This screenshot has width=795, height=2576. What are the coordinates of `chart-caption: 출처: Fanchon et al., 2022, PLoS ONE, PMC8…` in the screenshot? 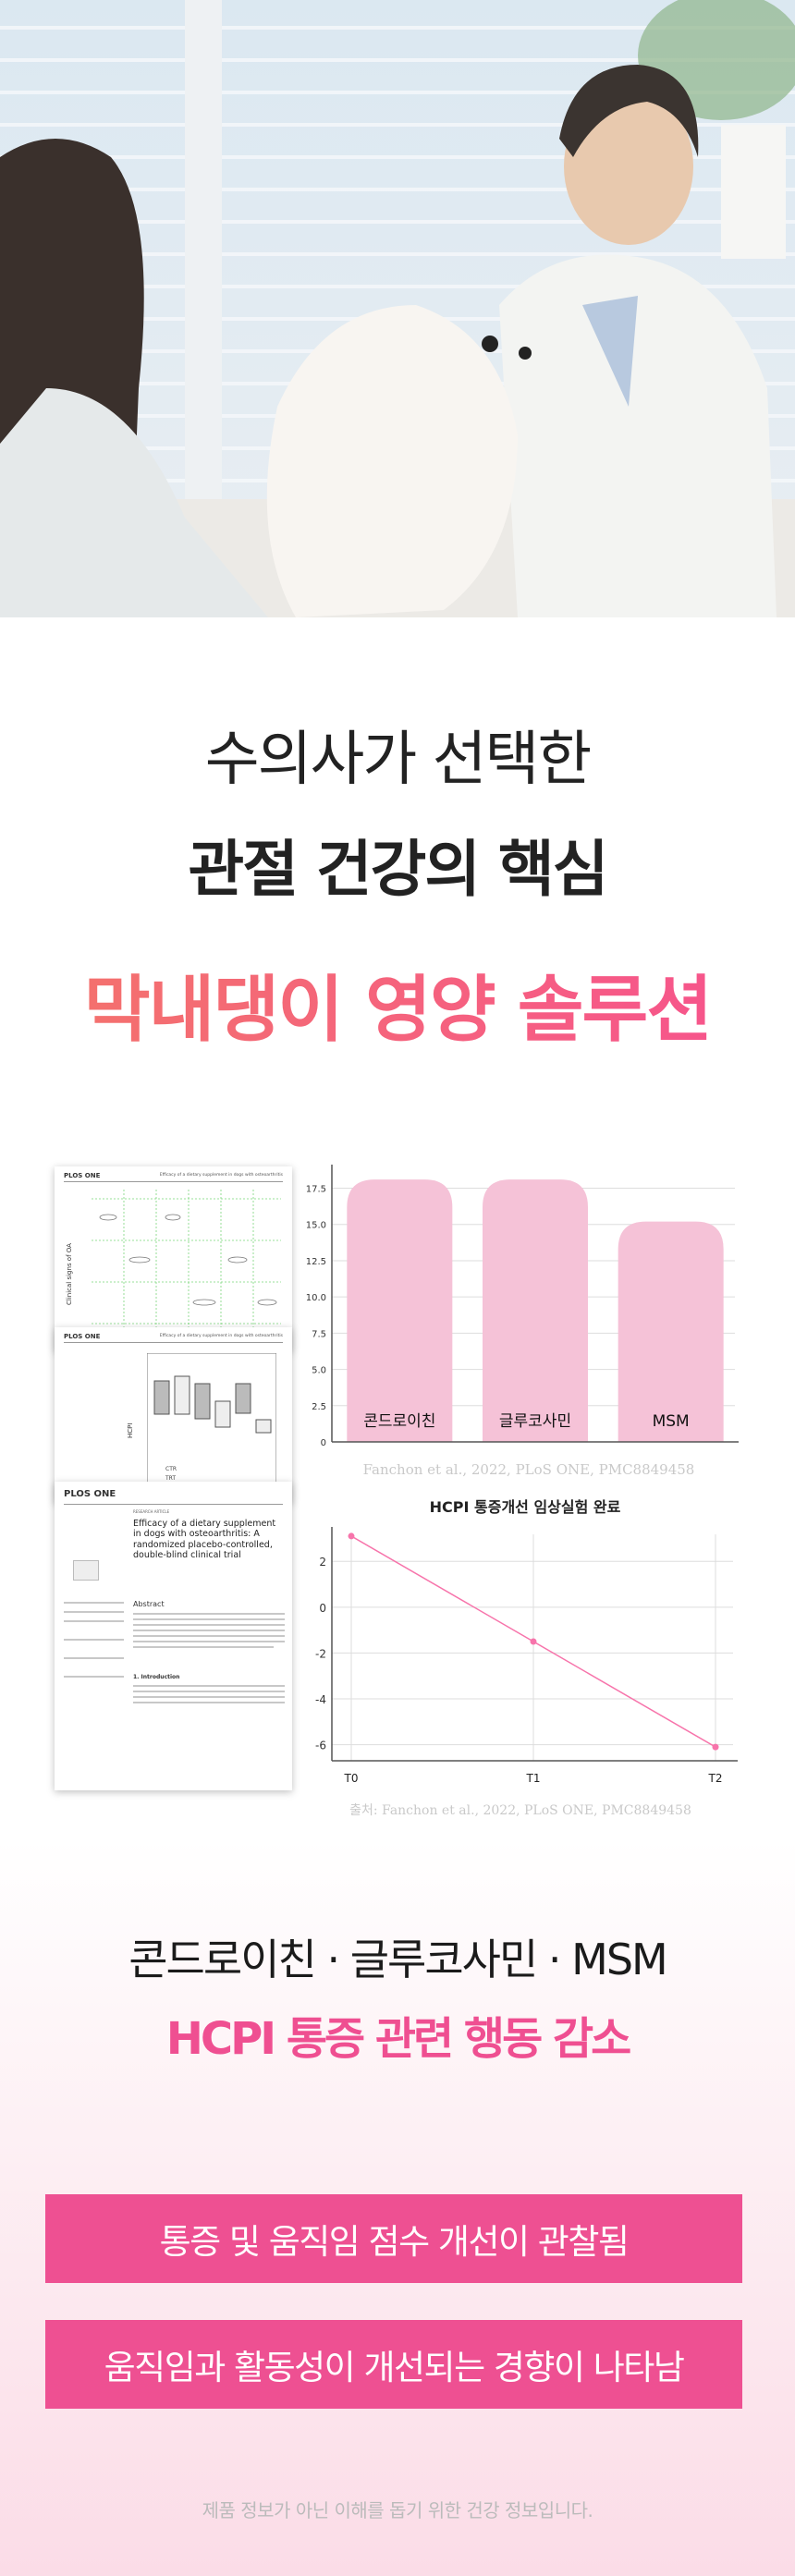 It's located at (520, 1810).